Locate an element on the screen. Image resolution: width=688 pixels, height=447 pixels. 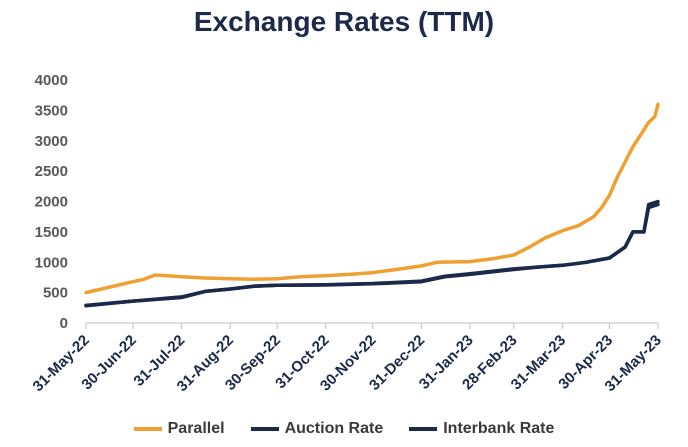
y-tick-label: 3500 is located at coordinates (51, 110).